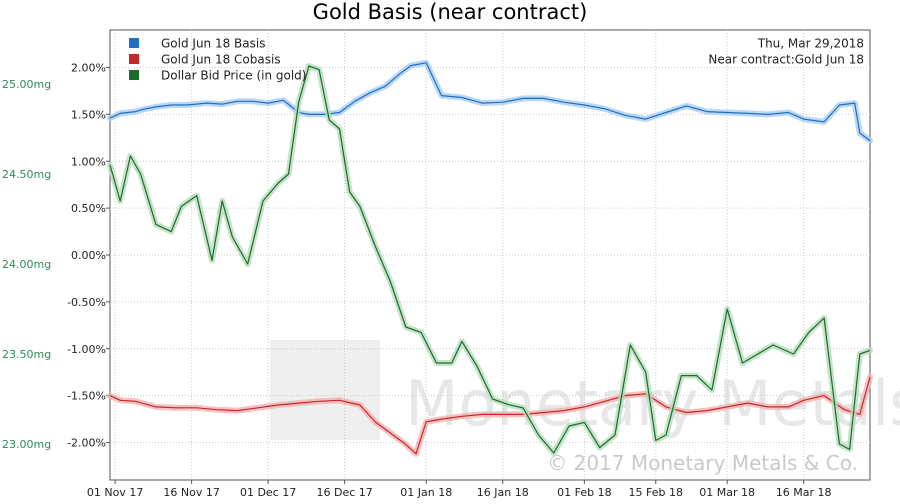 The height and width of the screenshot is (504, 900). Describe the element at coordinates (26, 354) in the screenshot. I see `right-axis-tick-label: 23.50mg` at that location.